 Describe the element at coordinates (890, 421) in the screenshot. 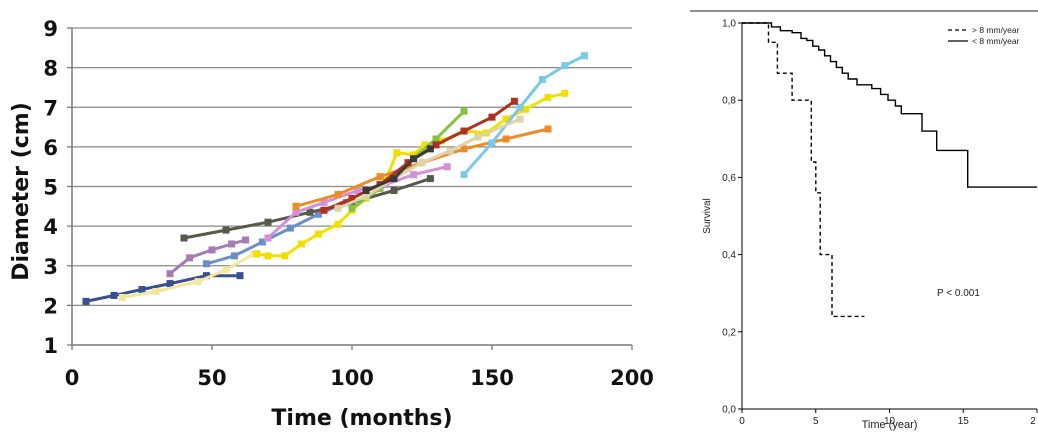

I see `right-x-tick-label: 10` at that location.